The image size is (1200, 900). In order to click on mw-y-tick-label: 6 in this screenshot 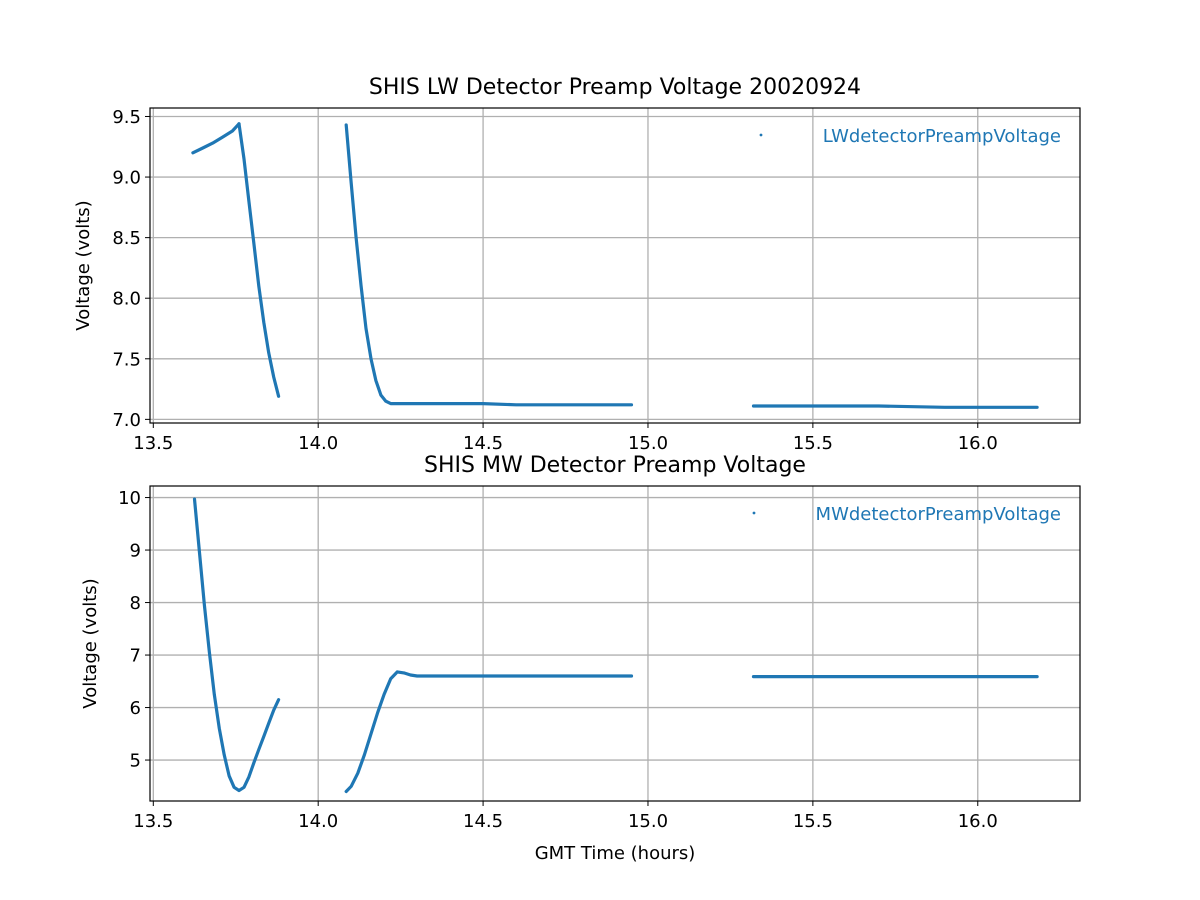, I will do `click(135, 708)`.